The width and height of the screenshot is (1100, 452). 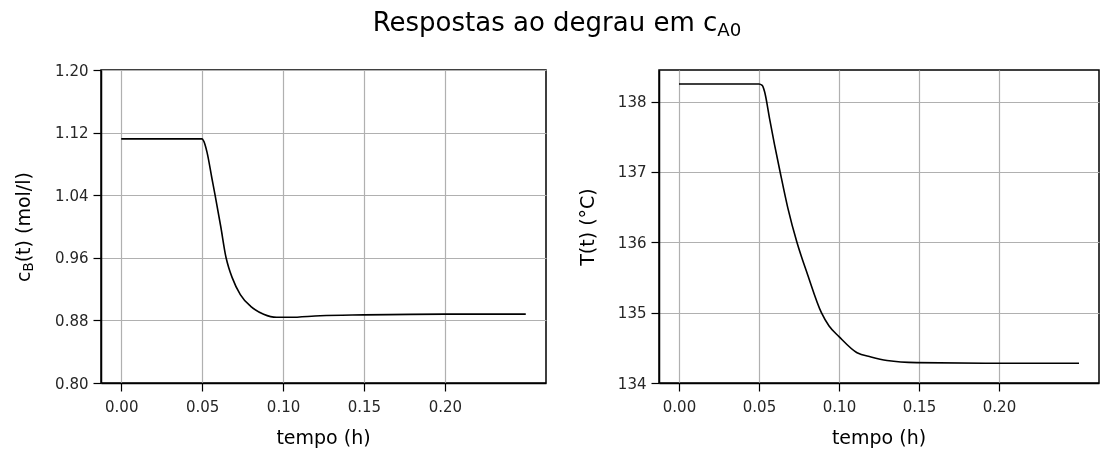 What do you see at coordinates (632, 102) in the screenshot?
I see `y-tick-label: 138` at bounding box center [632, 102].